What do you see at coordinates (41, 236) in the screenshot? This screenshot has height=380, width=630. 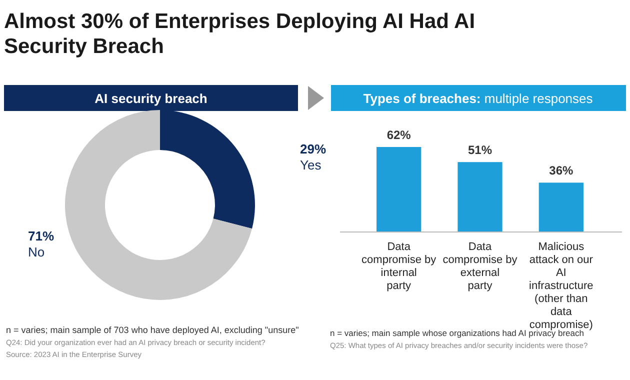 I see `data-label: 71%` at bounding box center [41, 236].